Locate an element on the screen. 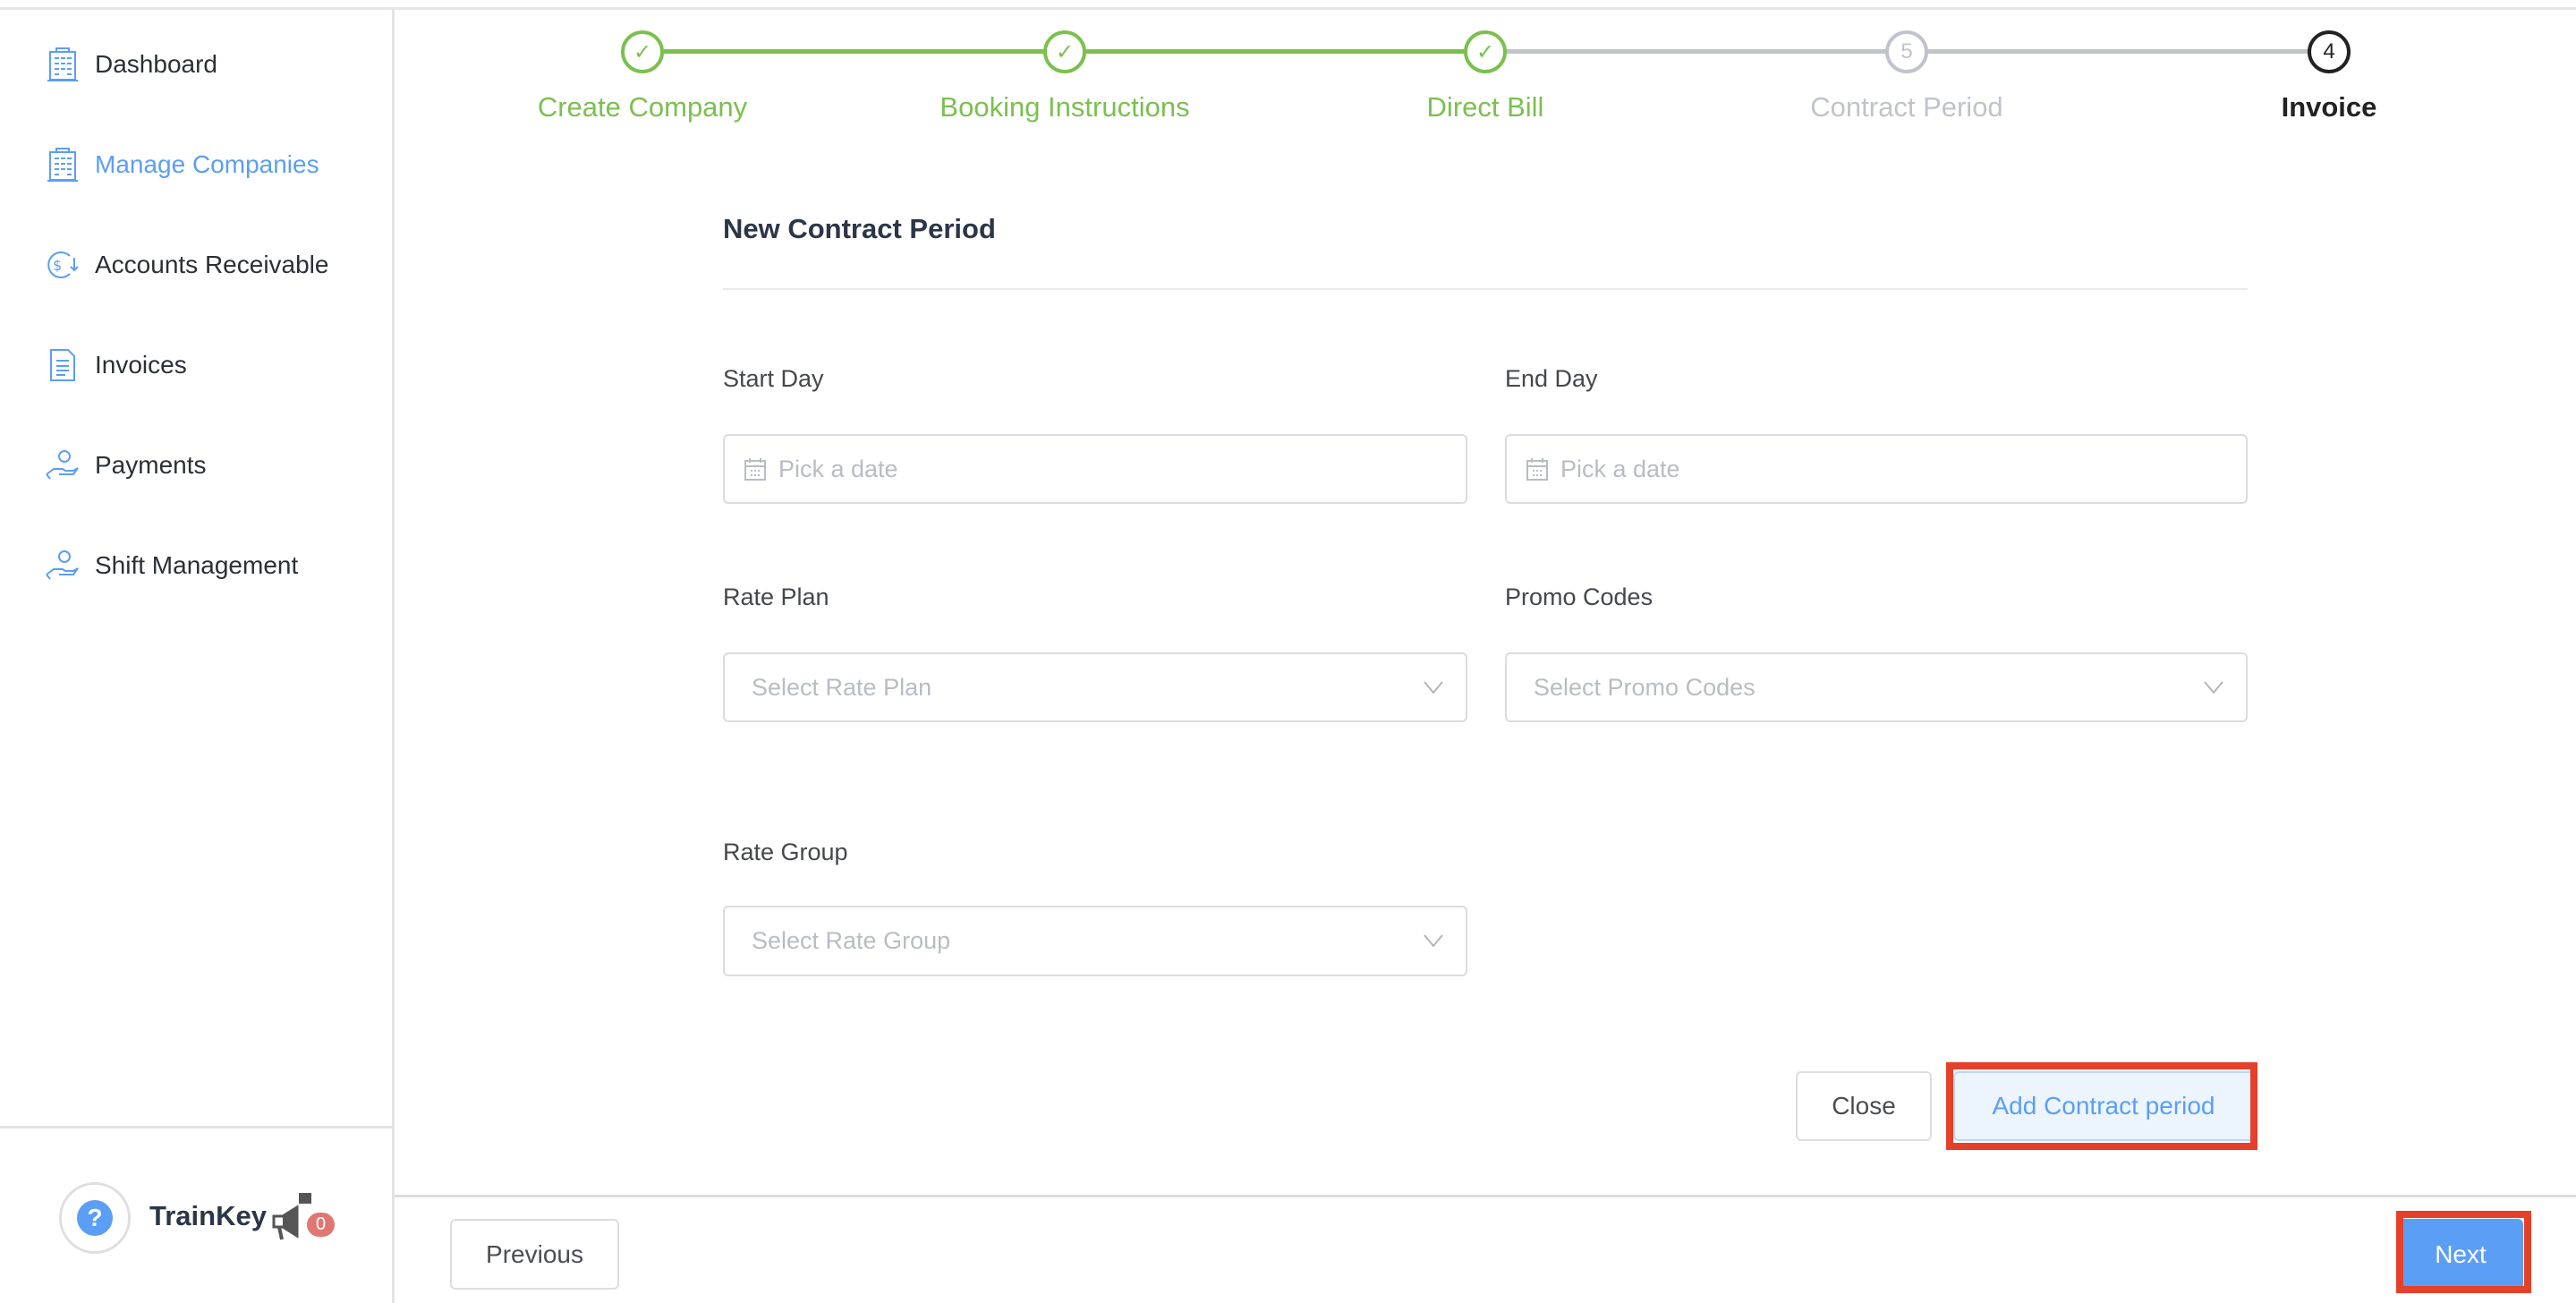 This screenshot has width=2576, height=1303. form-title: New Contract Period is located at coordinates (859, 228).